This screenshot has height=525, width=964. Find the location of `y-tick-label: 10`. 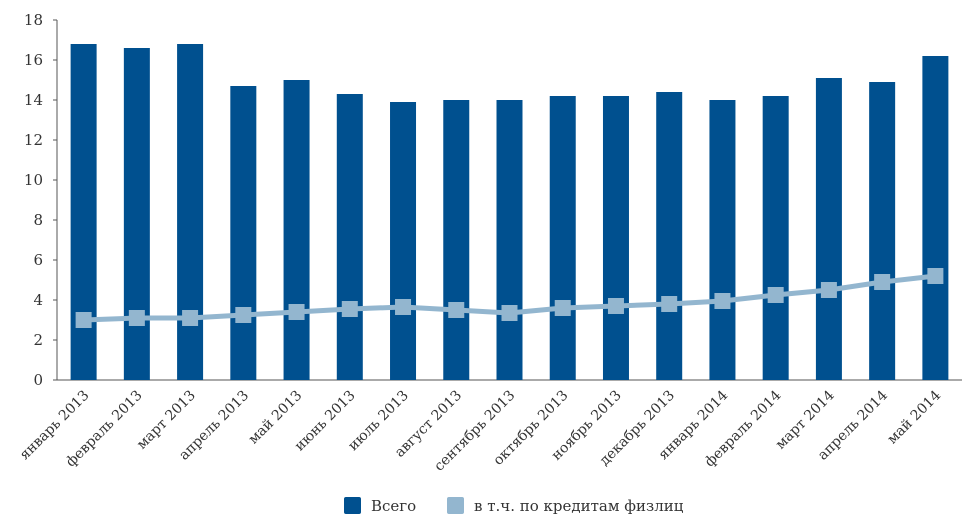

y-tick-label: 10 is located at coordinates (33, 180).